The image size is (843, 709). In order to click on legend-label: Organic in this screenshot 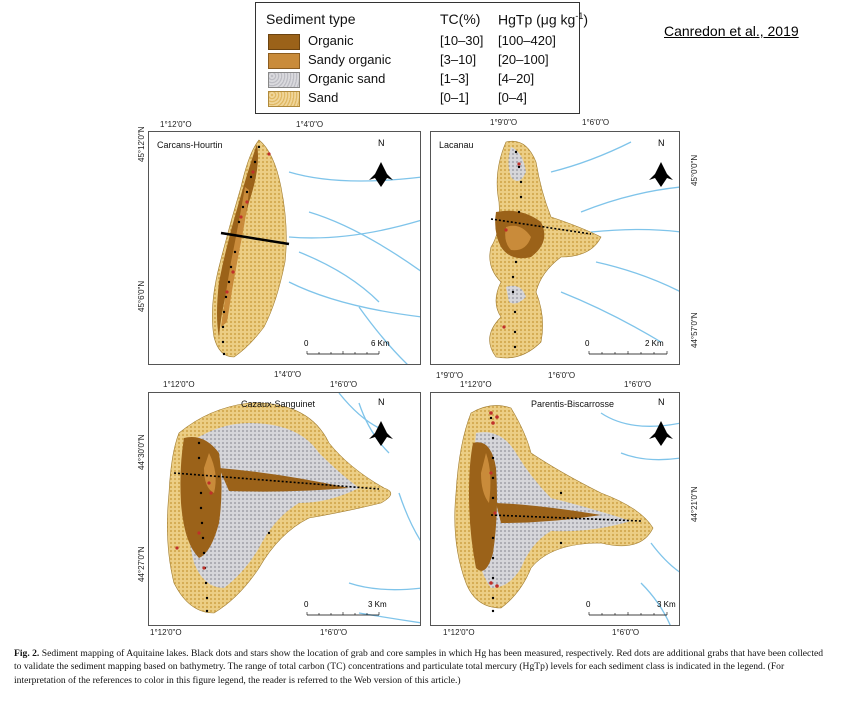, I will do `click(331, 40)`.